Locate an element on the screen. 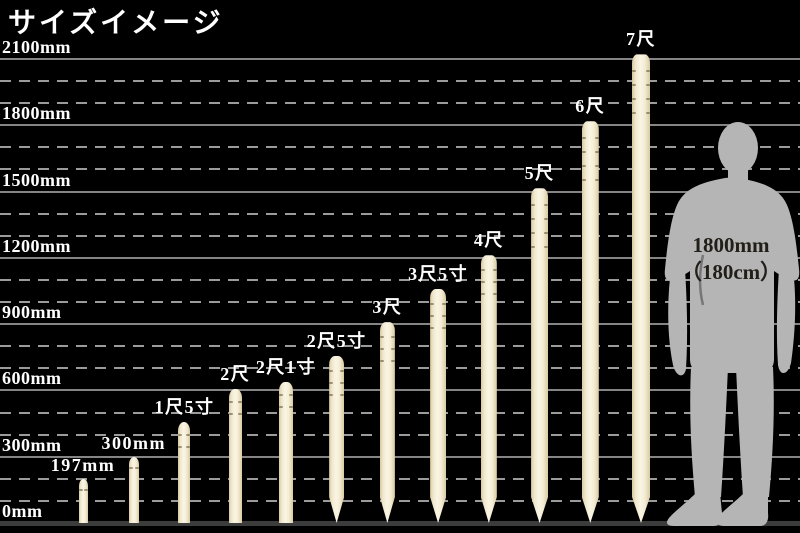 The width and height of the screenshot is (800, 533). silhouette-arm-crease is located at coordinates (701, 280).